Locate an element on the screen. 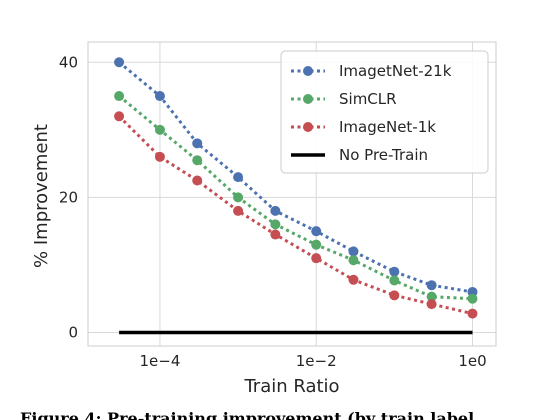  legend-item: ImagetNet-21k is located at coordinates (371, 71).